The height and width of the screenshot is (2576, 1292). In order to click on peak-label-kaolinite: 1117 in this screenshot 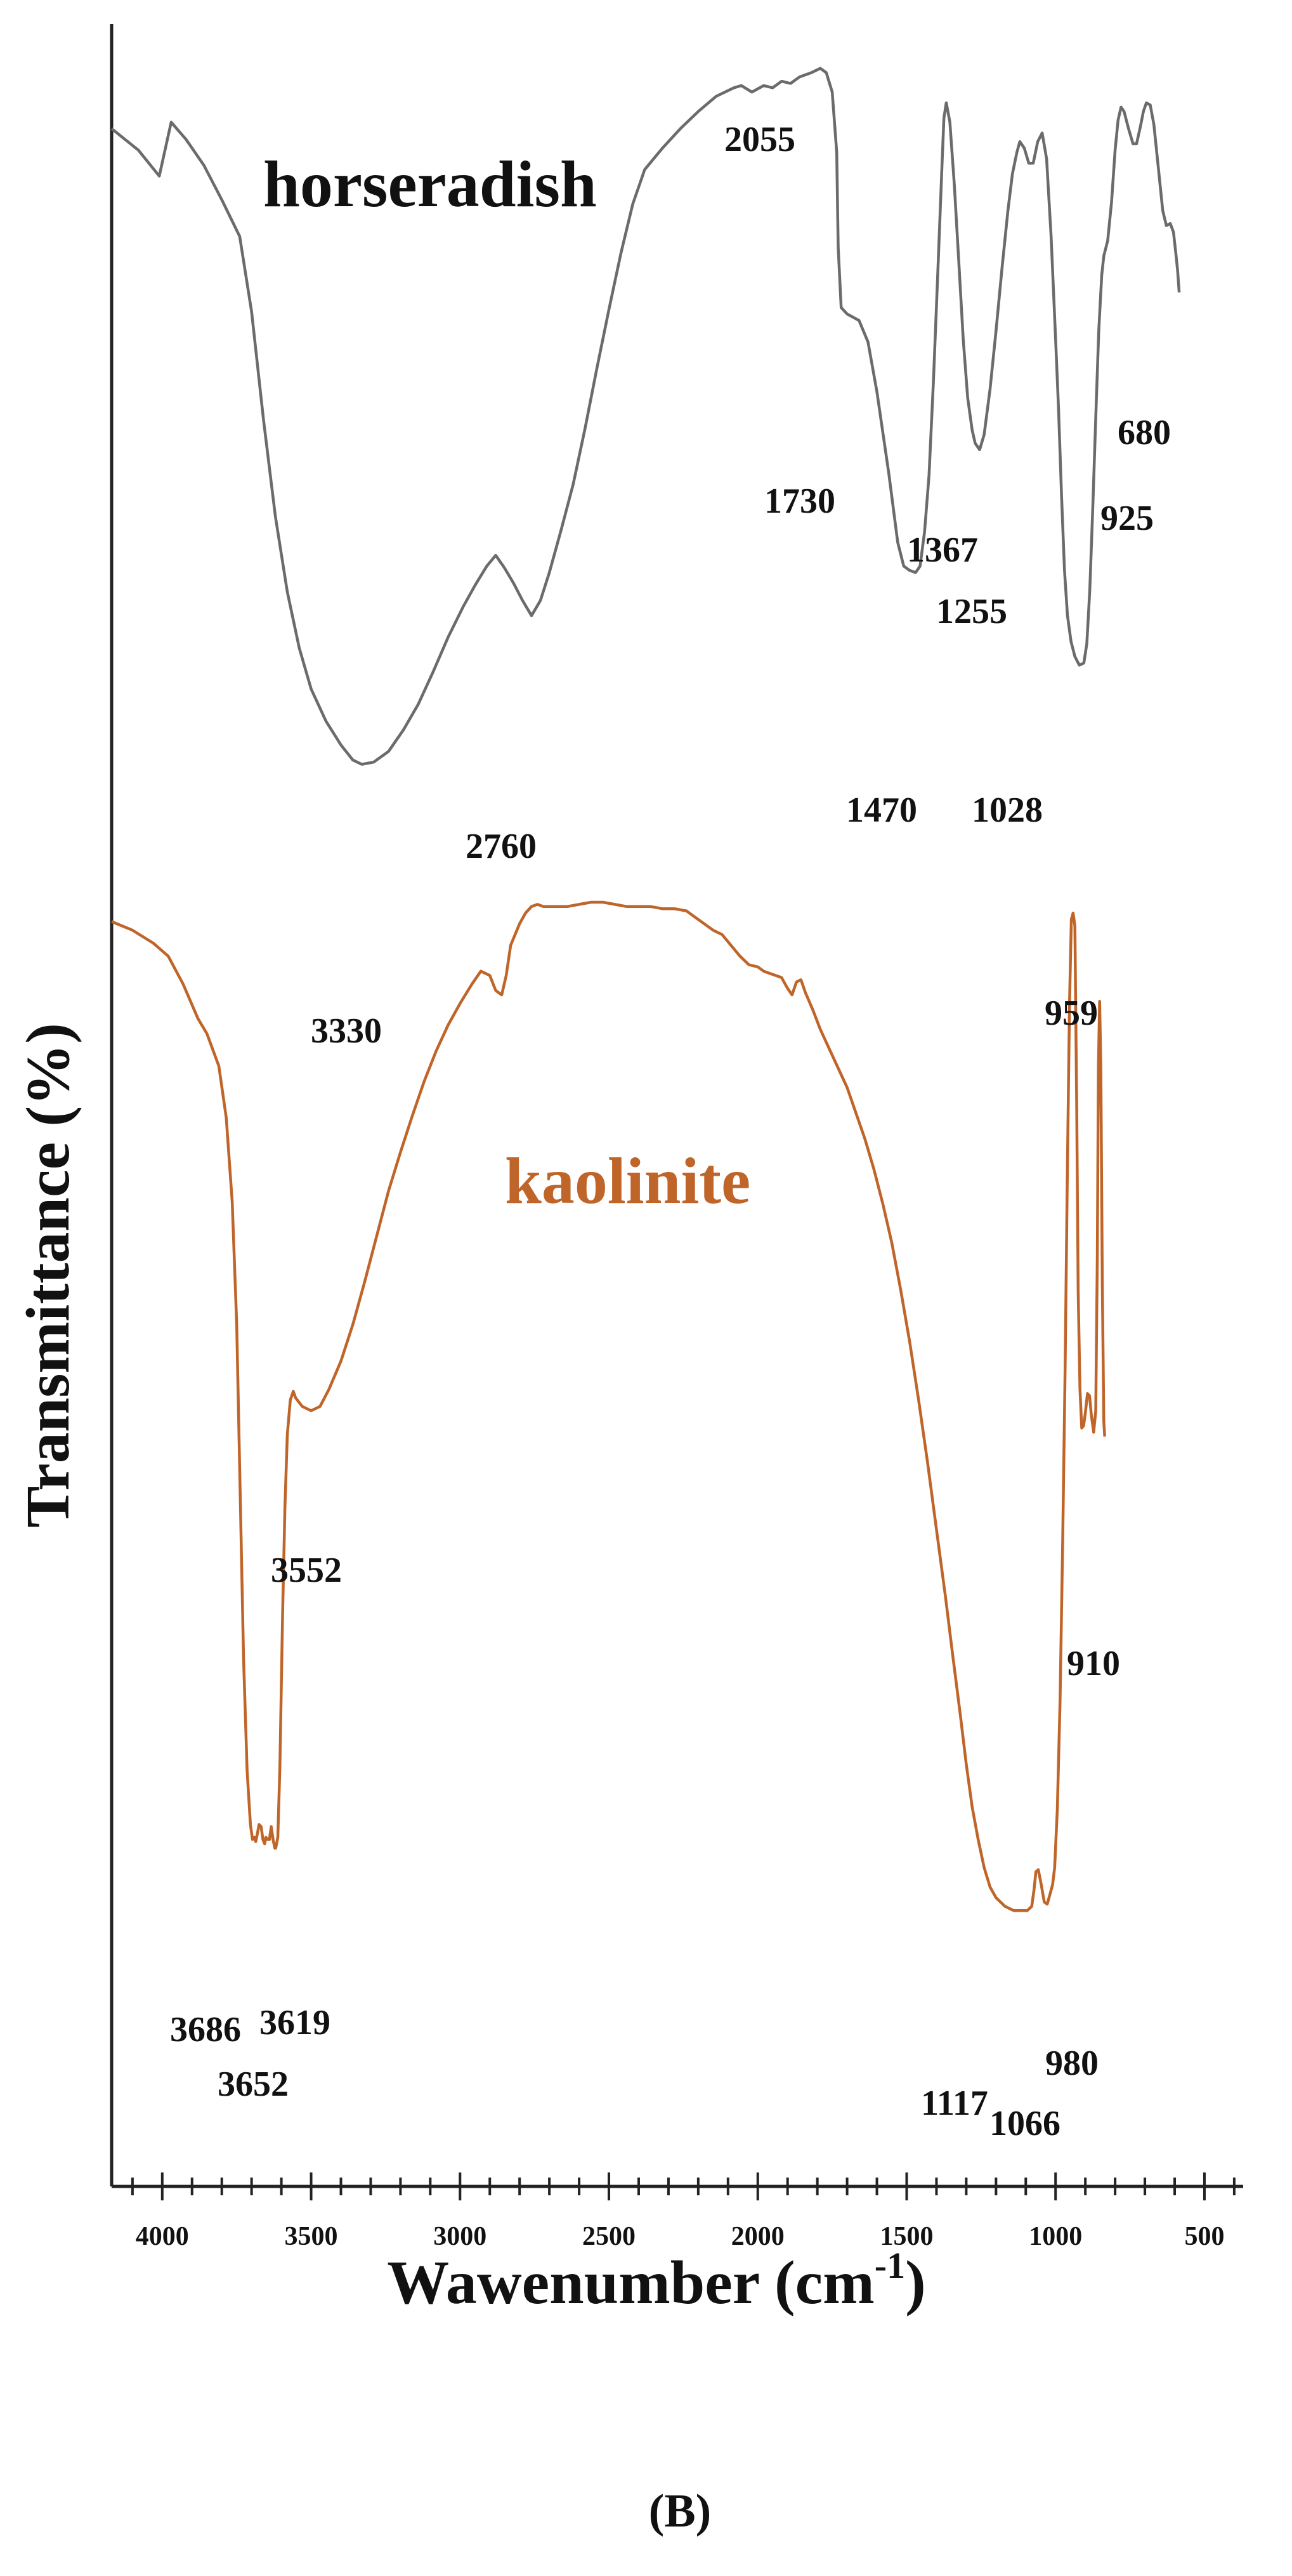, I will do `click(954, 2103)`.